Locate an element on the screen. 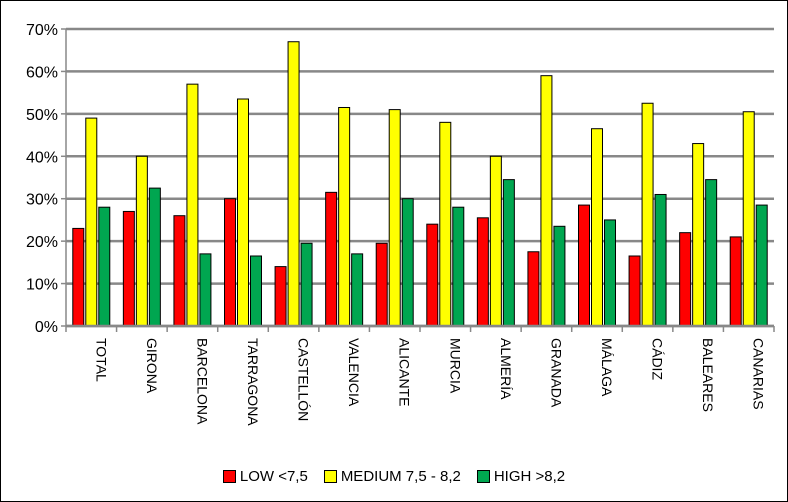 This screenshot has height=502, width=788. x-category-label: BALEARES is located at coordinates (708, 375).